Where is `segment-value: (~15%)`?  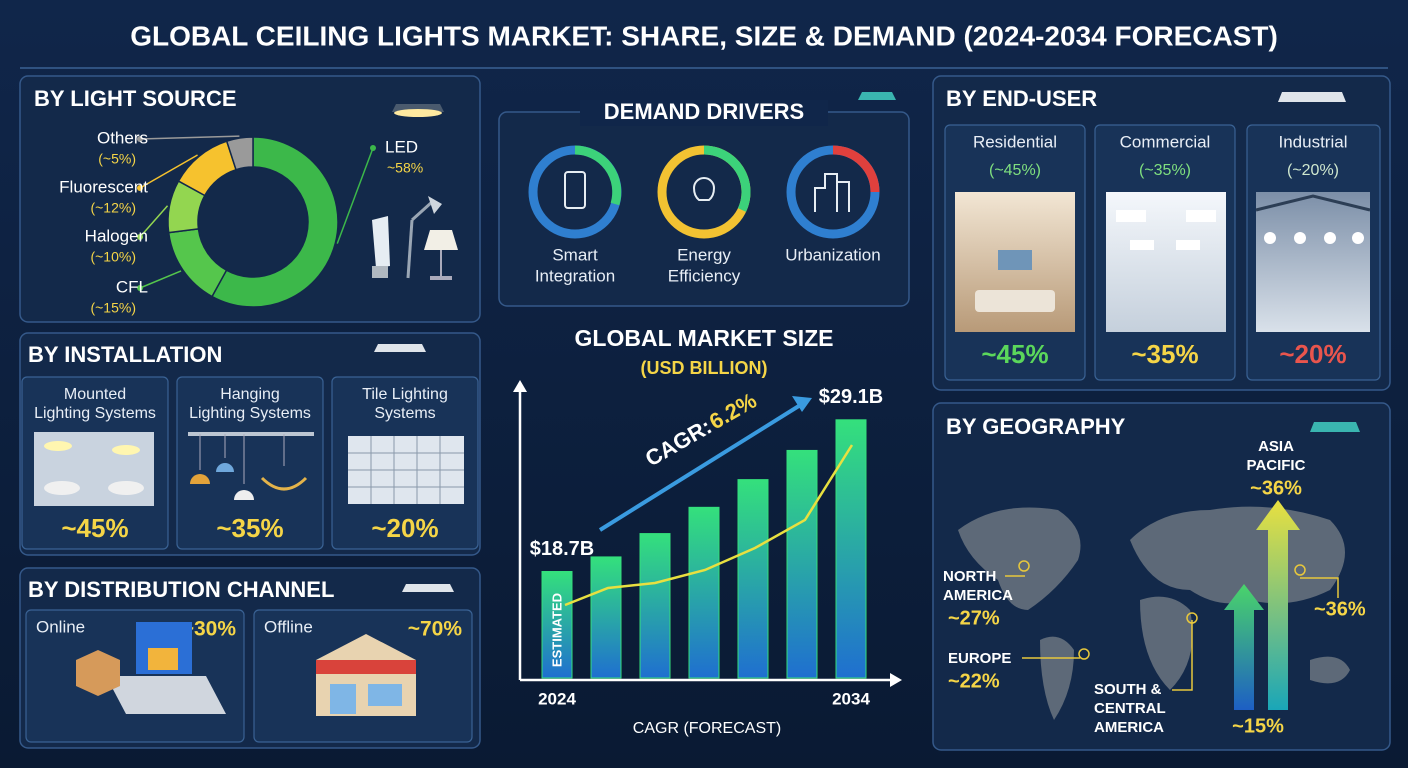 segment-value: (~15%) is located at coordinates (113, 308).